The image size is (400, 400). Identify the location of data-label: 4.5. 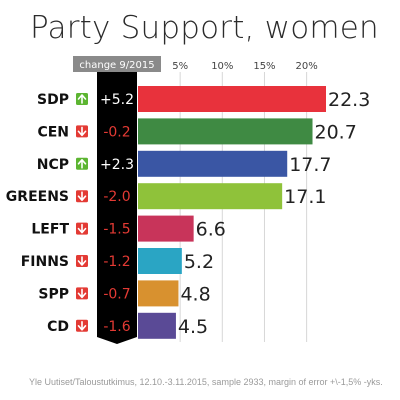
(193, 327).